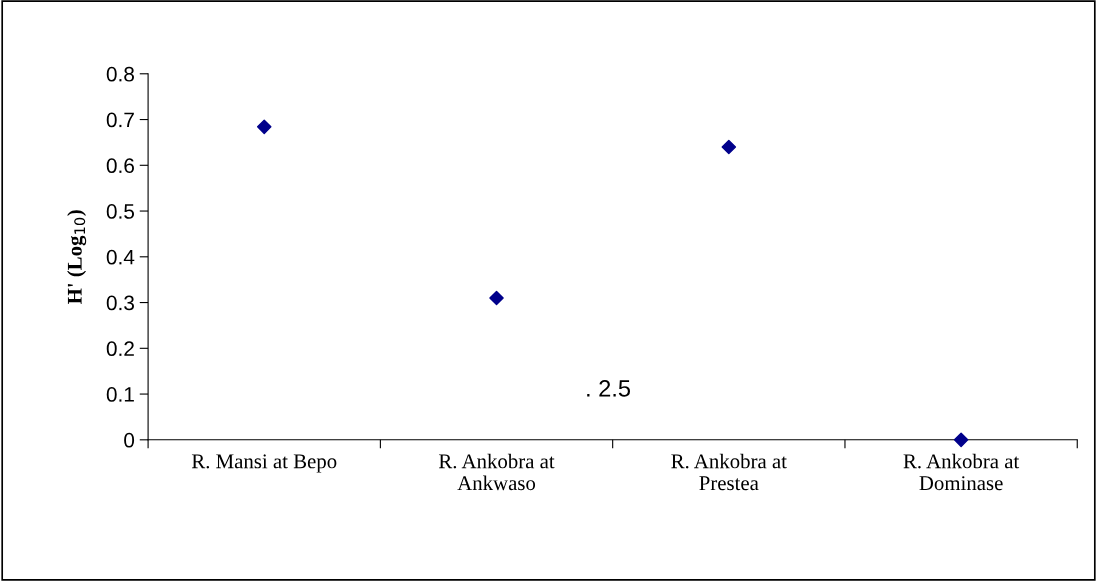 This screenshot has width=1097, height=581. Describe the element at coordinates (961, 472) in the screenshot. I see `x-tick-label: R. Ankobra at Dominase` at that location.